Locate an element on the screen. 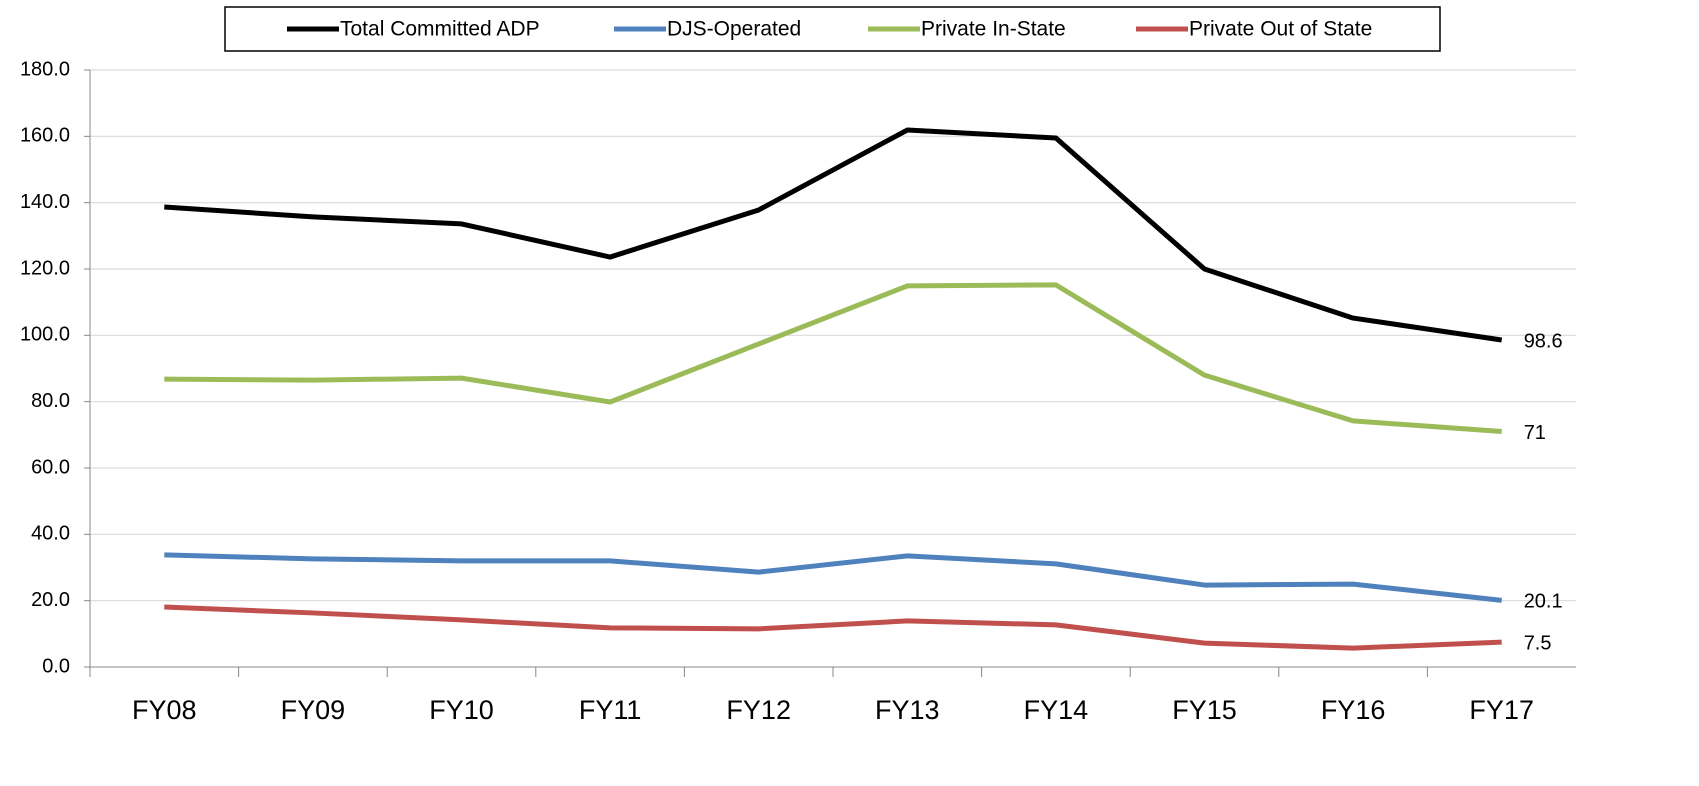 This screenshot has height=786, width=1699. x-tick-label: FY14 is located at coordinates (1056, 710).